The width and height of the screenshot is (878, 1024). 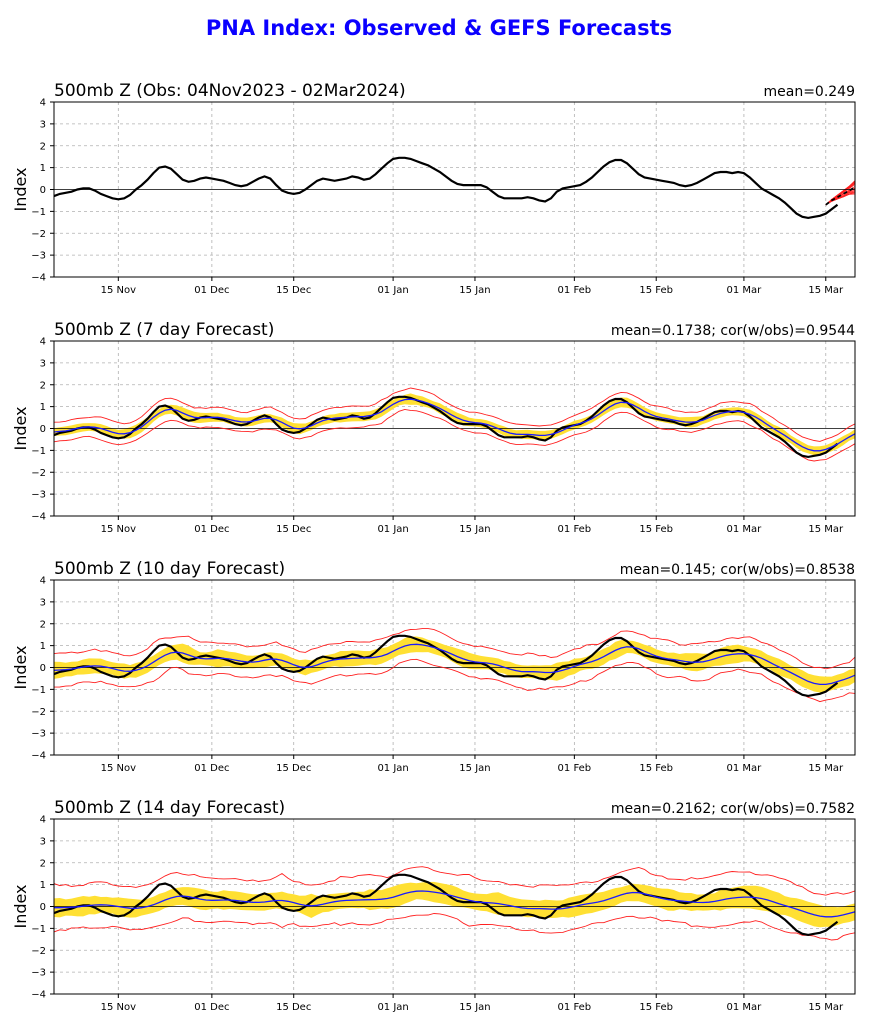 I want to click on panel-stat: mean=0.249, so click(x=809, y=92).